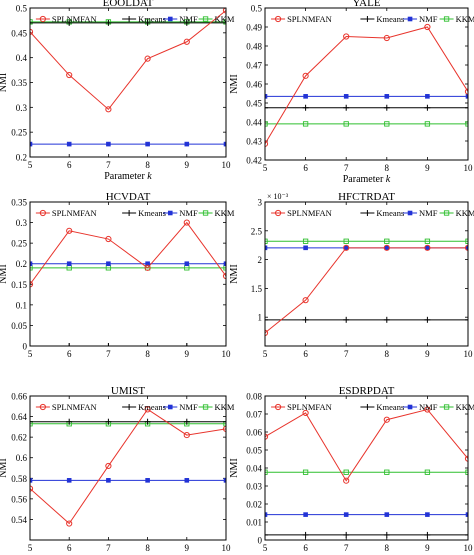  I want to click on y-tick-label: 0.45, so click(19, 33).